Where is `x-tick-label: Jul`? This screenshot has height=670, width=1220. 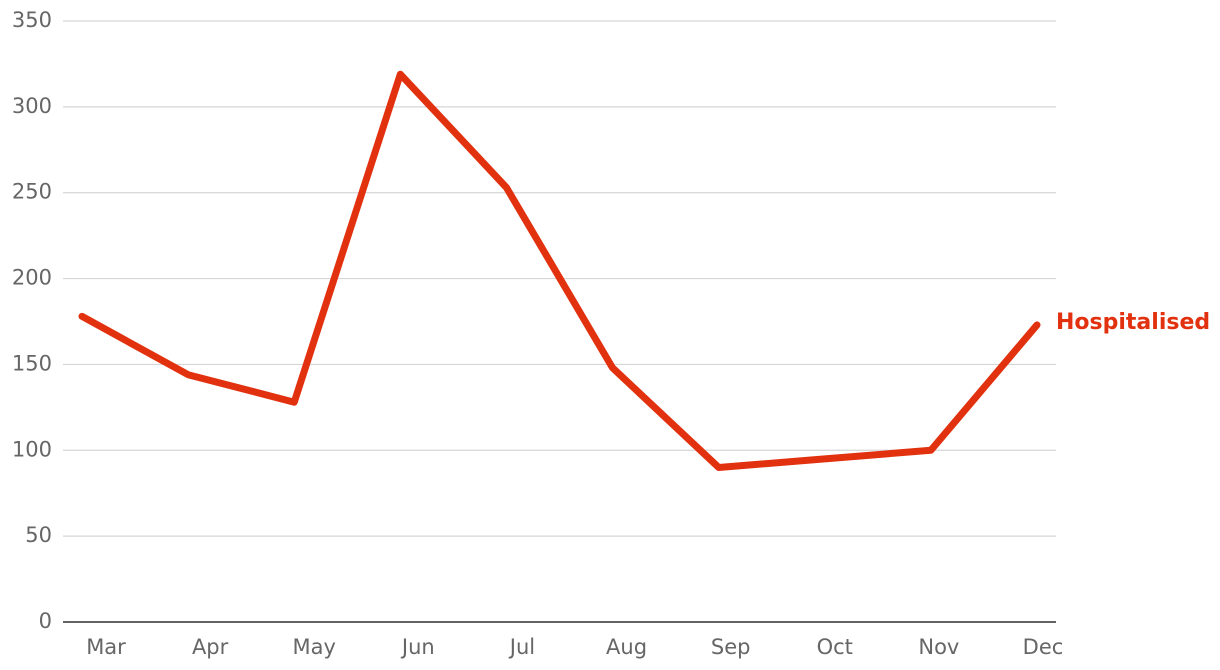
x-tick-label: Jul is located at coordinates (521, 647).